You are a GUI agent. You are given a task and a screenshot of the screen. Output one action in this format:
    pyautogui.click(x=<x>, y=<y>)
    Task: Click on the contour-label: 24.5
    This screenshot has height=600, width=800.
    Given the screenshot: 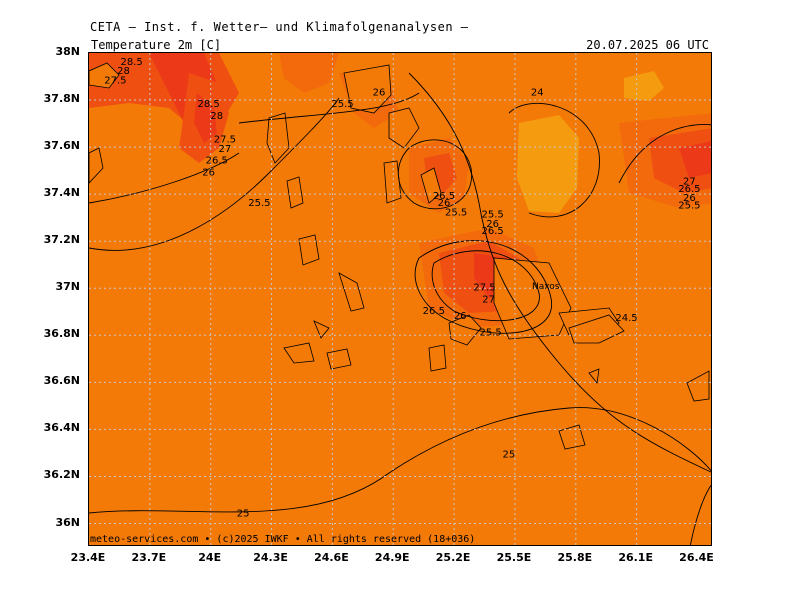 What is the action you would take?
    pyautogui.click(x=626, y=318)
    